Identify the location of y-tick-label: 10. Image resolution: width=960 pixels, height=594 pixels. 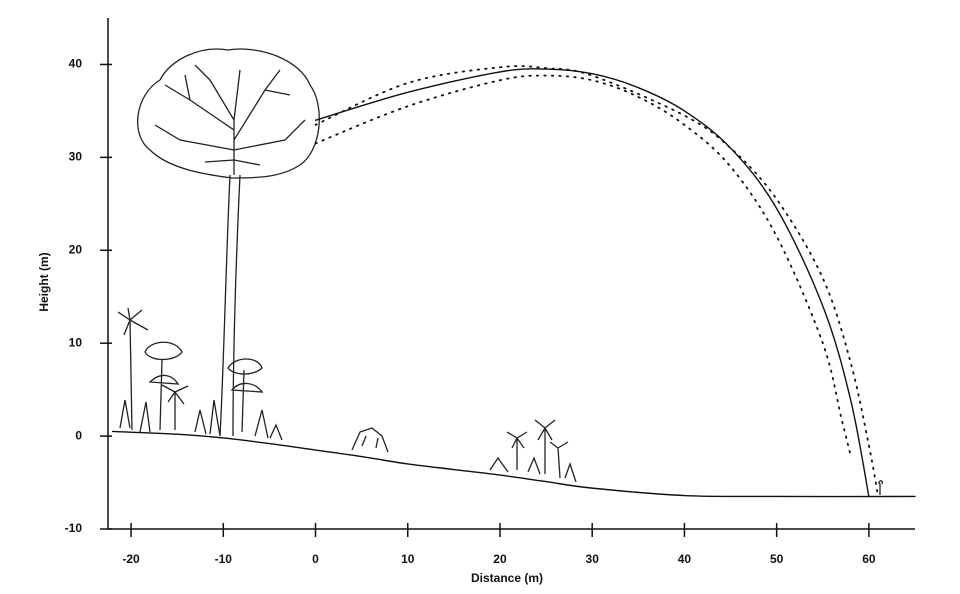
(76, 342).